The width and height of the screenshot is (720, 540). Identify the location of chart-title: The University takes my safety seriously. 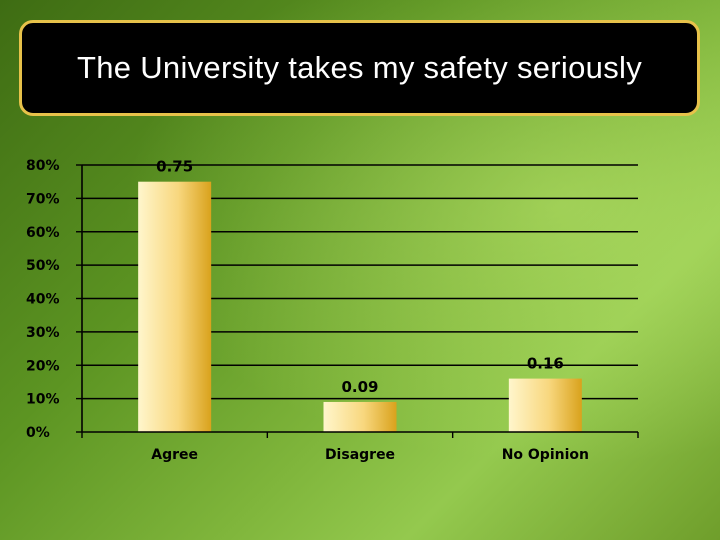
(359, 67).